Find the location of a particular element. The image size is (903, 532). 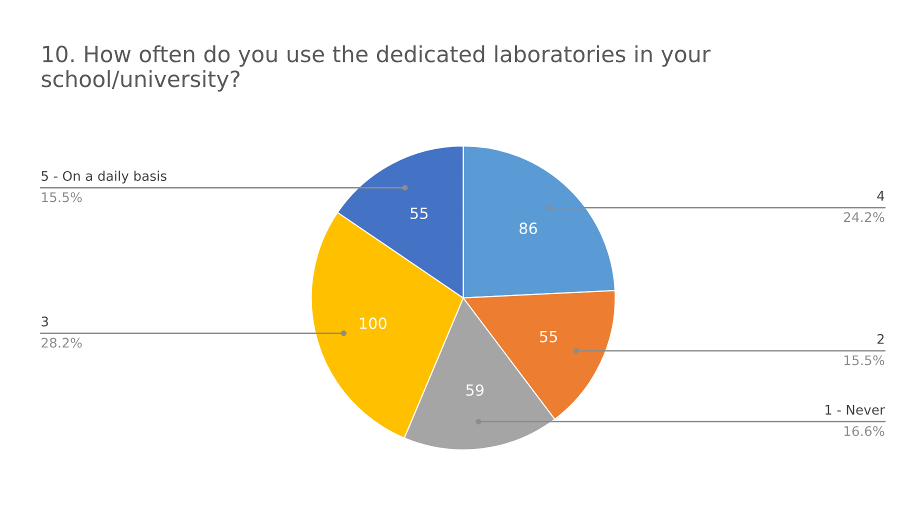

slice-label: 3 is located at coordinates (45, 321).